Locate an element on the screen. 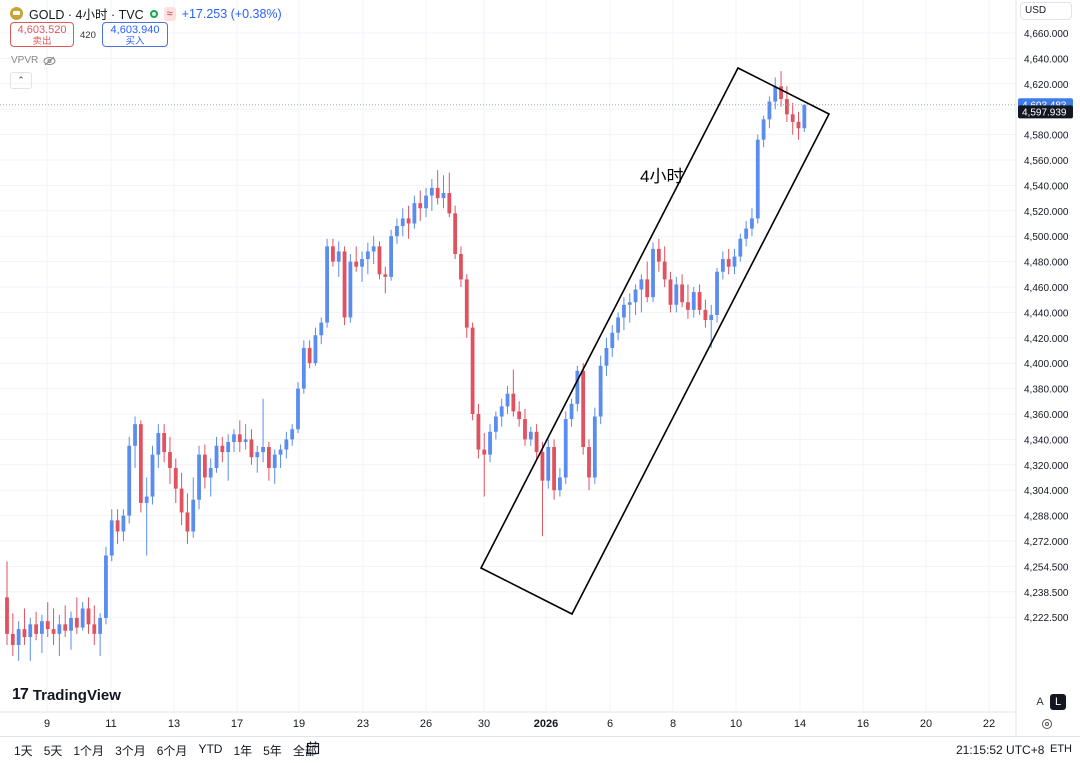 The height and width of the screenshot is (763, 1080). range-5y: 5年 is located at coordinates (272, 751).